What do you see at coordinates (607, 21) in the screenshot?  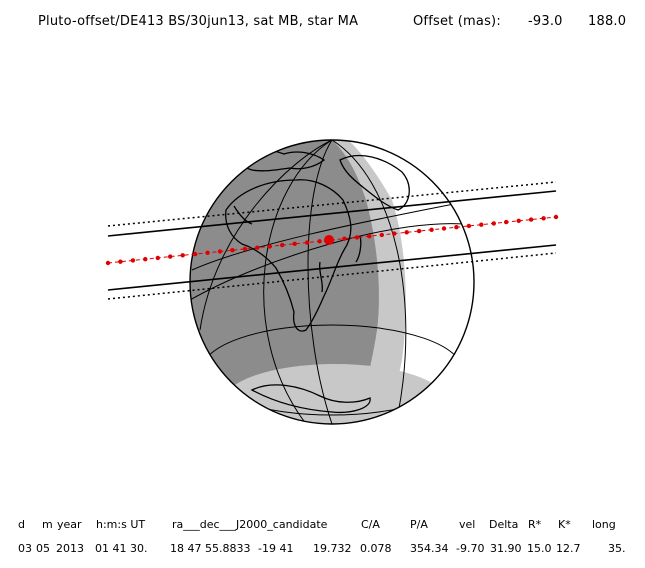 I see `offset-dec-value: 188.0` at bounding box center [607, 21].